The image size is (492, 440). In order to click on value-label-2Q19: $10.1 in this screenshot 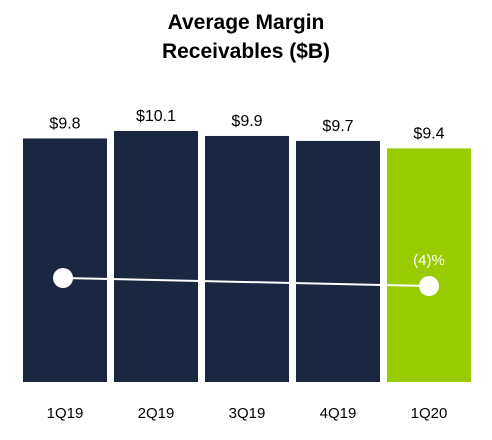, I will do `click(156, 116)`.